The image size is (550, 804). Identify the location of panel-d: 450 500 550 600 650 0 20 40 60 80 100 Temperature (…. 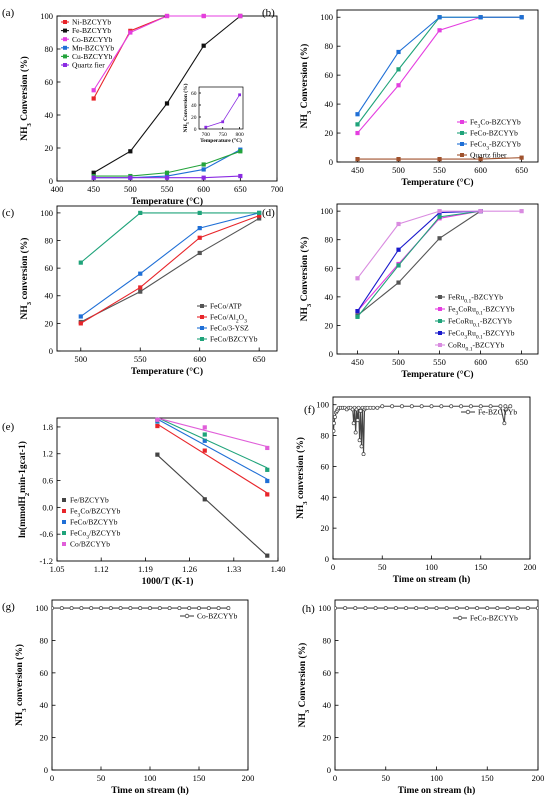
(400, 291).